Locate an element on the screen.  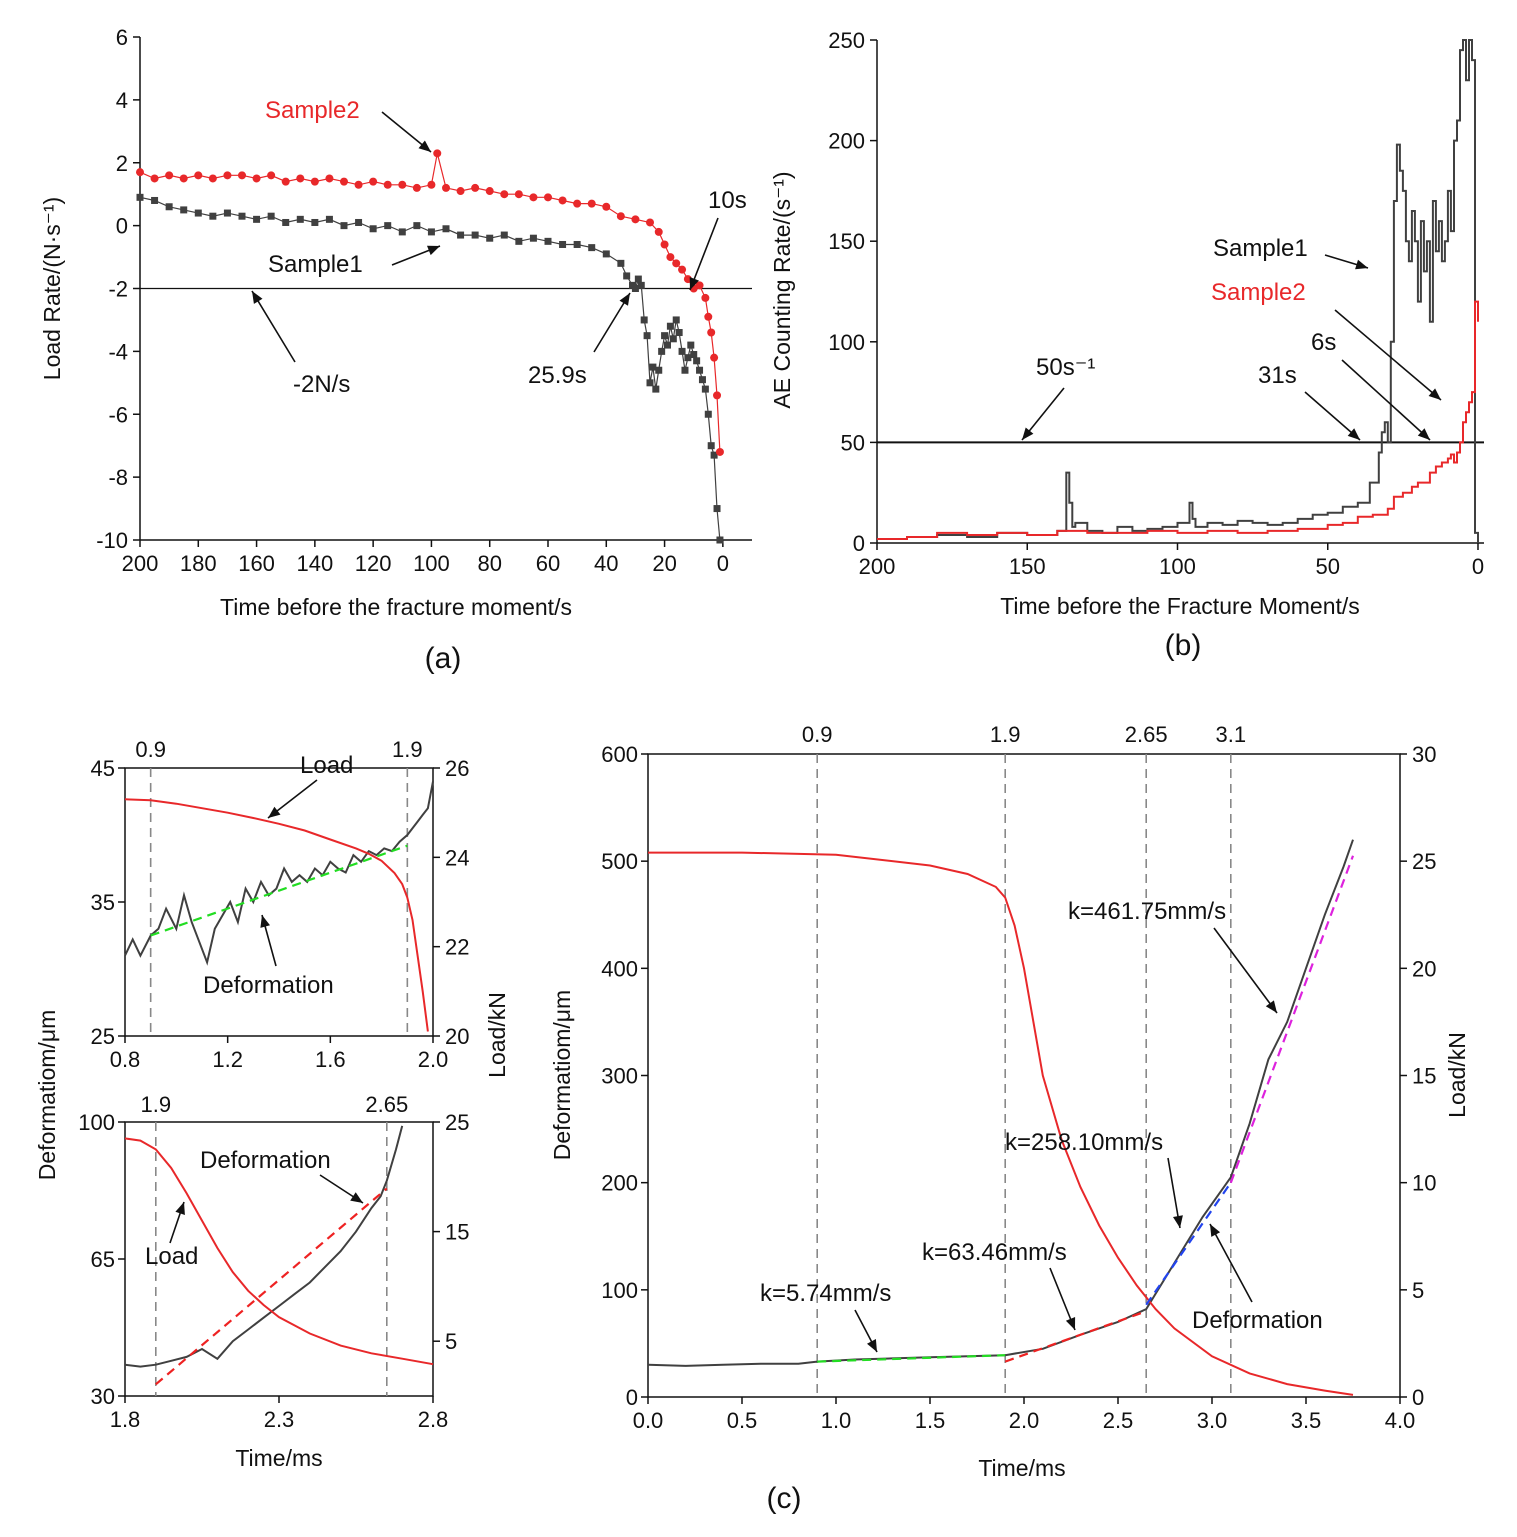
a-ytick-label: -8 is located at coordinates (118, 477).